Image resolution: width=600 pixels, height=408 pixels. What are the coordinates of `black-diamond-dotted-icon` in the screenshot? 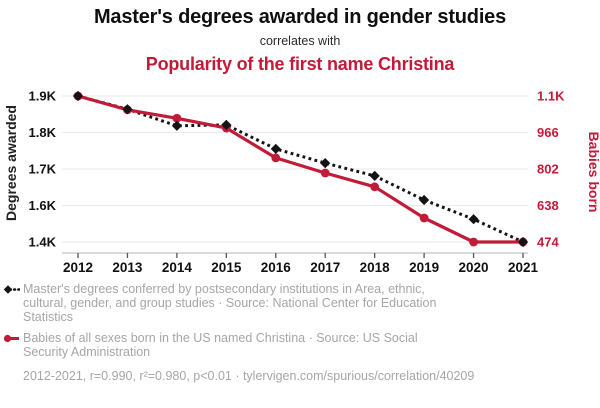 It's located at (11, 289).